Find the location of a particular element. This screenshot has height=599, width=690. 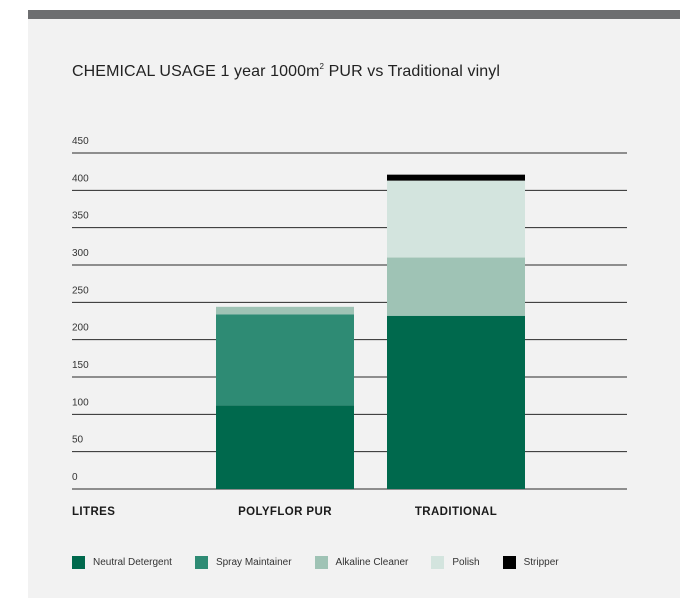

y-tick-label: 100 is located at coordinates (80, 402).